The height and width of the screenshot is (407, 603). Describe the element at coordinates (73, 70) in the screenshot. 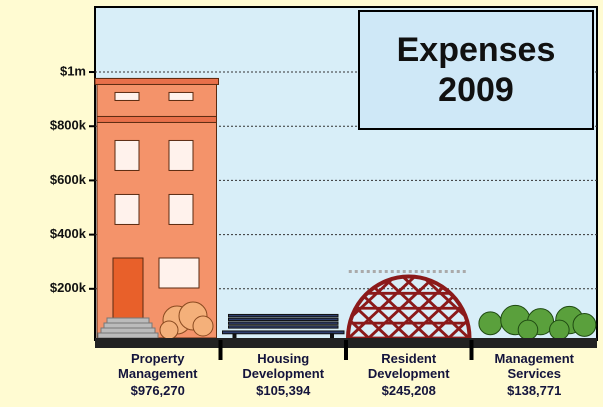

I see `y-tick-label: $1m` at that location.